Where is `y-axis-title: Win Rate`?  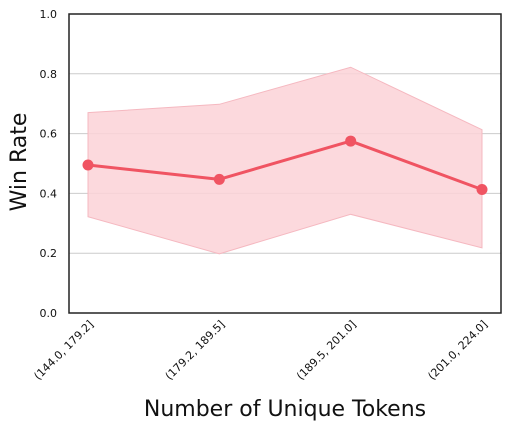 y-axis-title: Win Rate is located at coordinates (19, 162).